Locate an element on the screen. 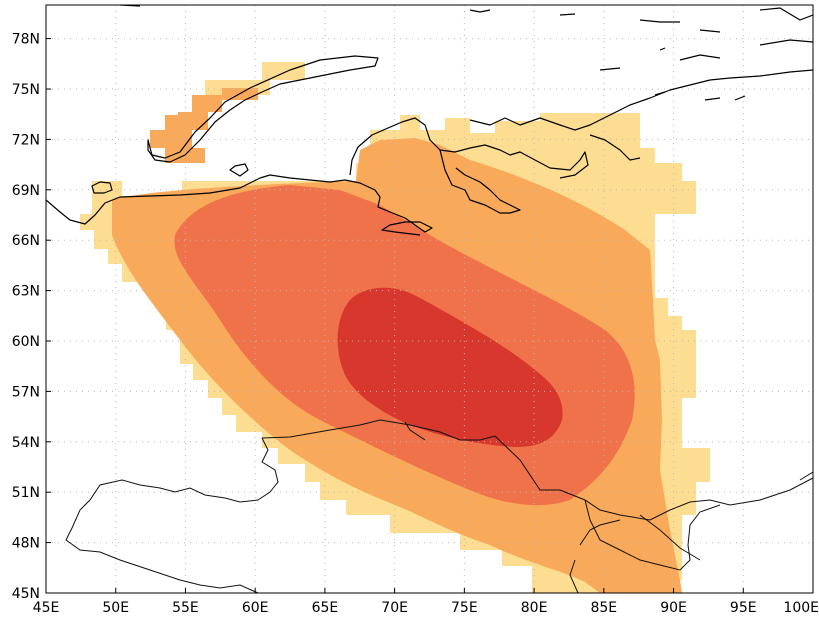  y-tick-label: 45N is located at coordinates (26, 594).